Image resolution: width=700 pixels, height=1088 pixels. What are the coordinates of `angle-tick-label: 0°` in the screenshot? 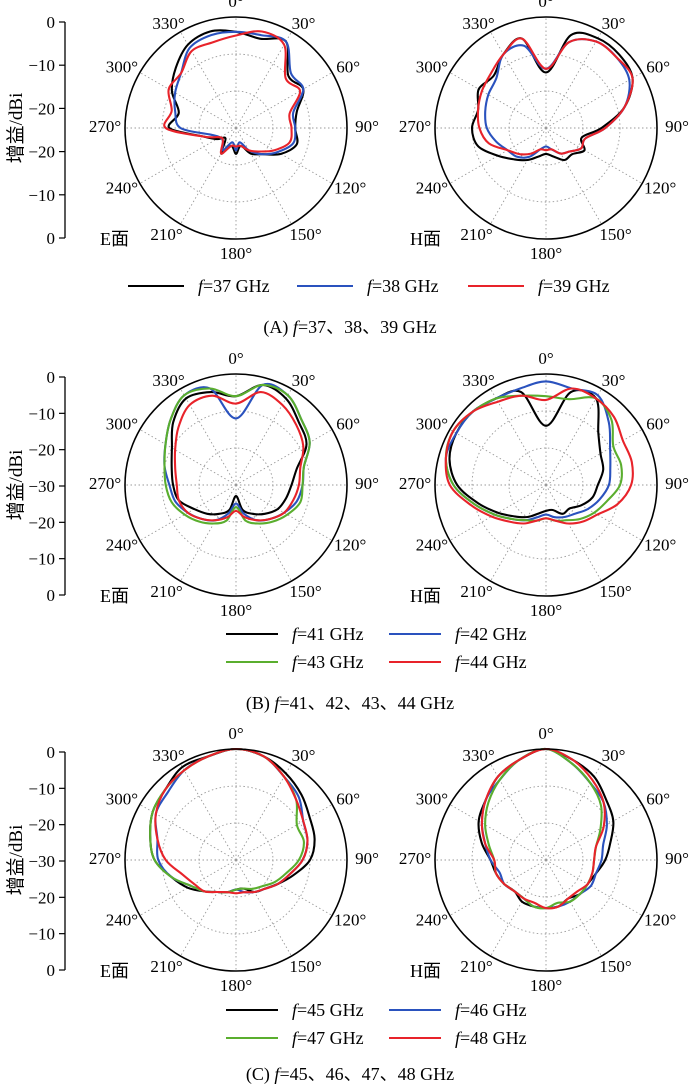 It's located at (545, 5).